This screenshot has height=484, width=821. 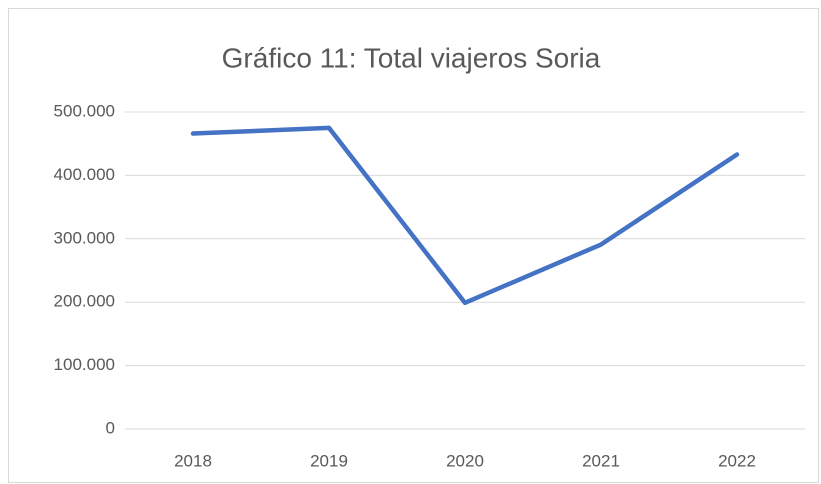 I want to click on y-tick-label: 100.000, so click(x=84, y=364).